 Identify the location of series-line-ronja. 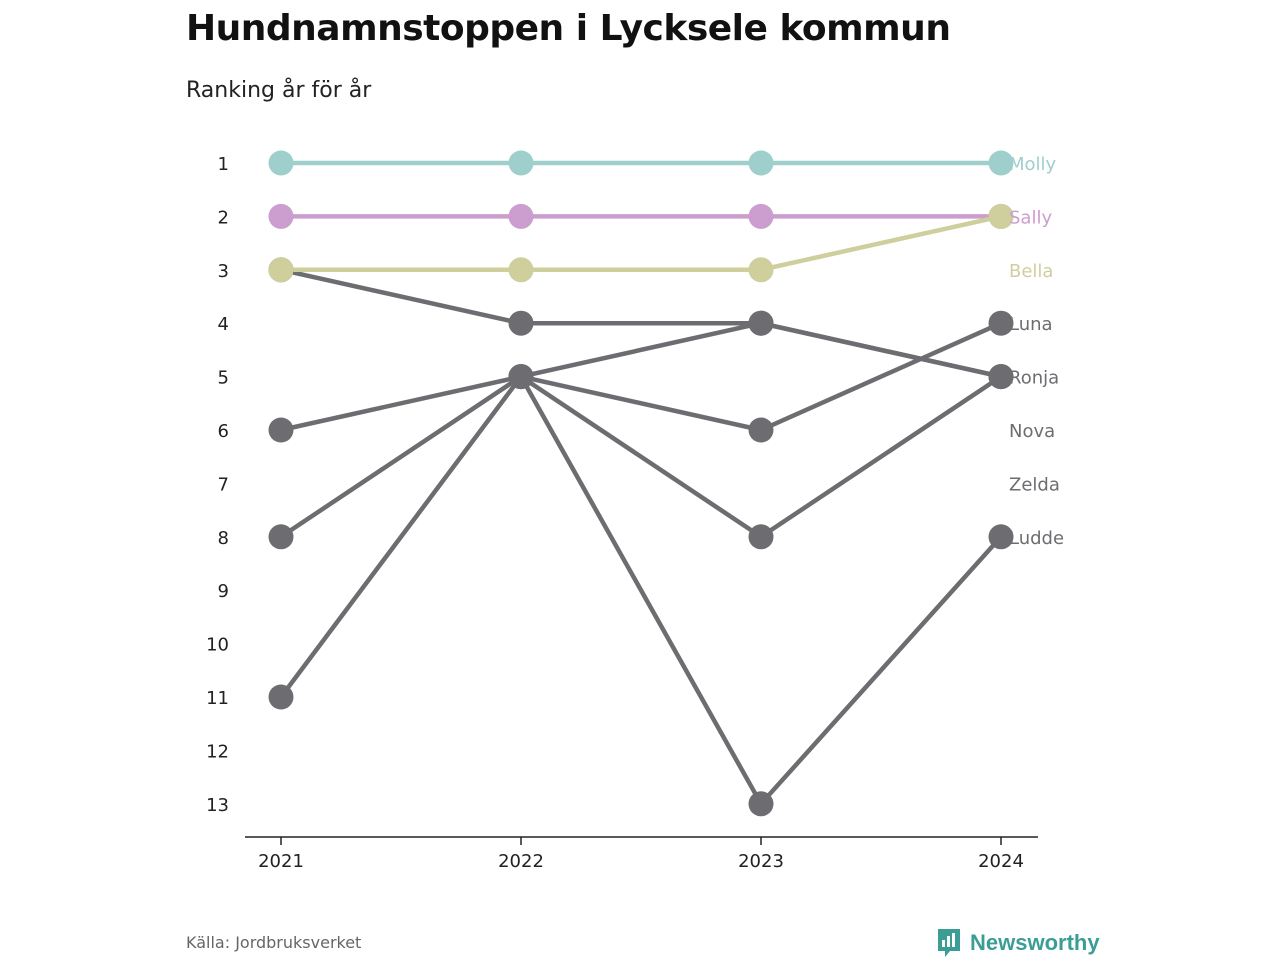
(641, 323).